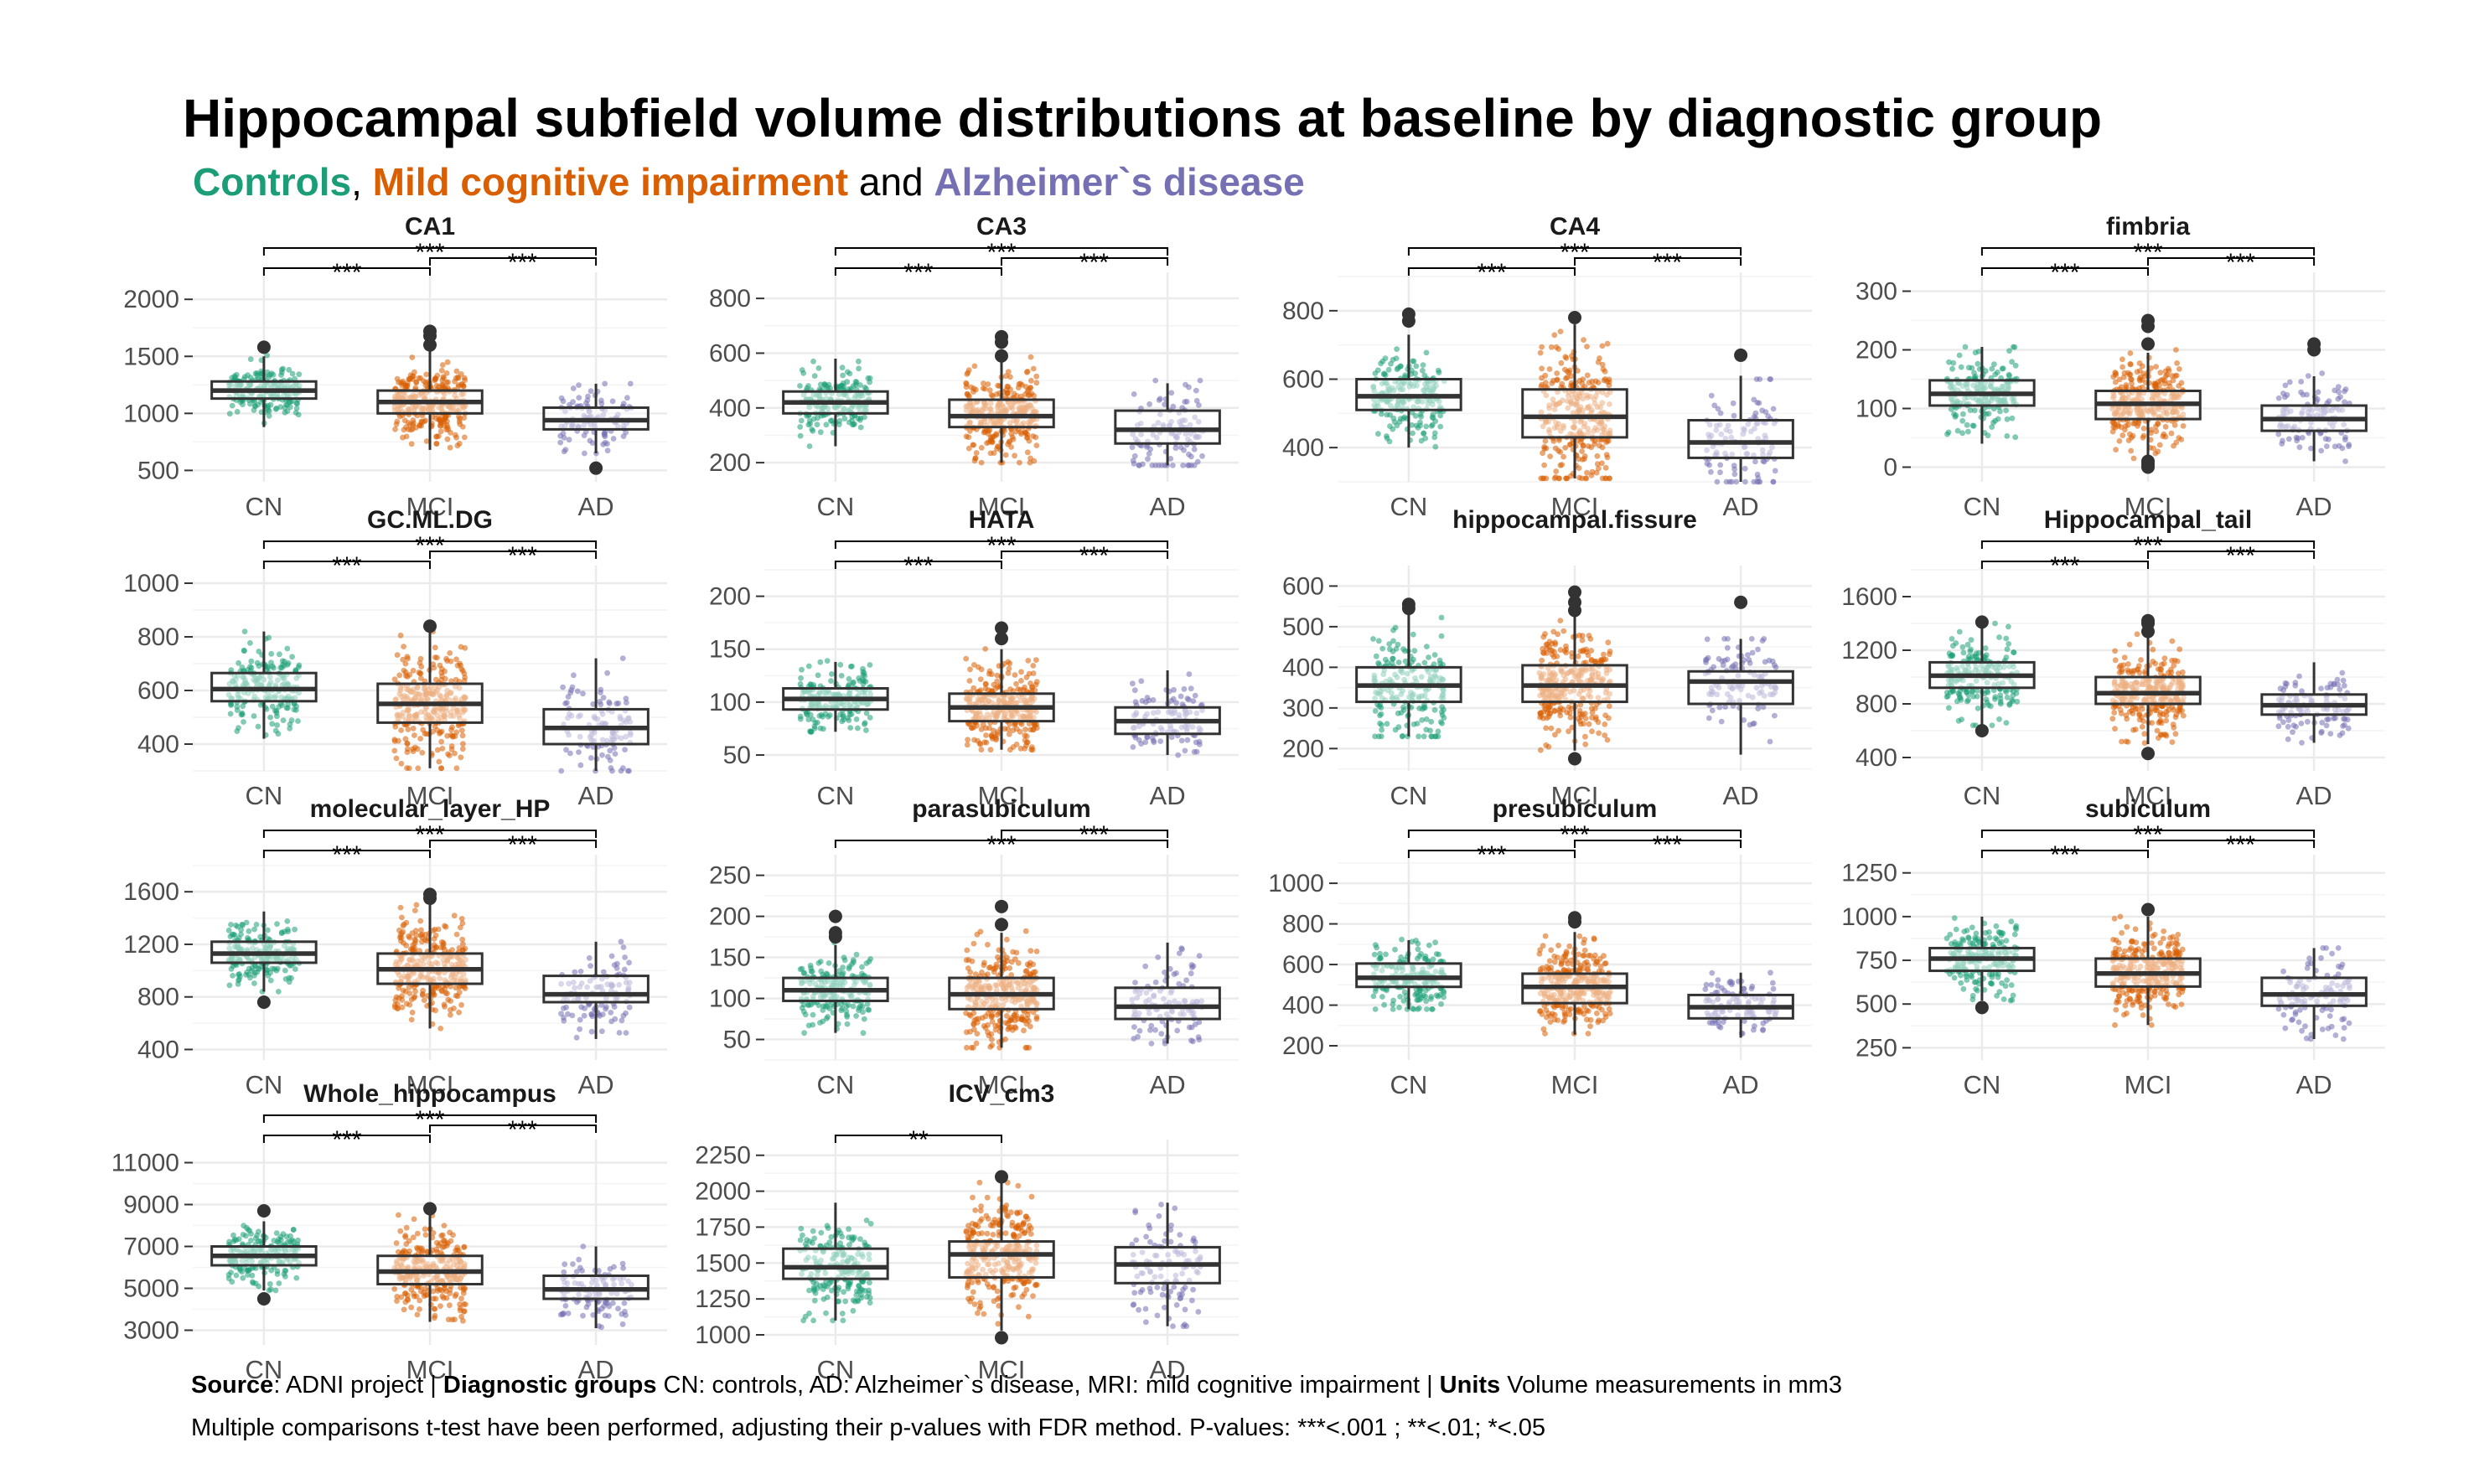 The width and height of the screenshot is (2474, 1484). What do you see at coordinates (1001, 227) in the screenshot?
I see `panel-title: CA3` at bounding box center [1001, 227].